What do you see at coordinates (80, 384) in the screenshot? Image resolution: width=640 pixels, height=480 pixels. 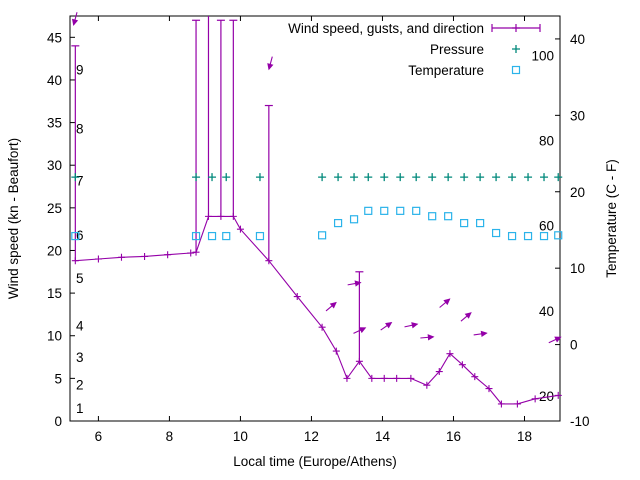 I see `beaufort-label: 2` at bounding box center [80, 384].